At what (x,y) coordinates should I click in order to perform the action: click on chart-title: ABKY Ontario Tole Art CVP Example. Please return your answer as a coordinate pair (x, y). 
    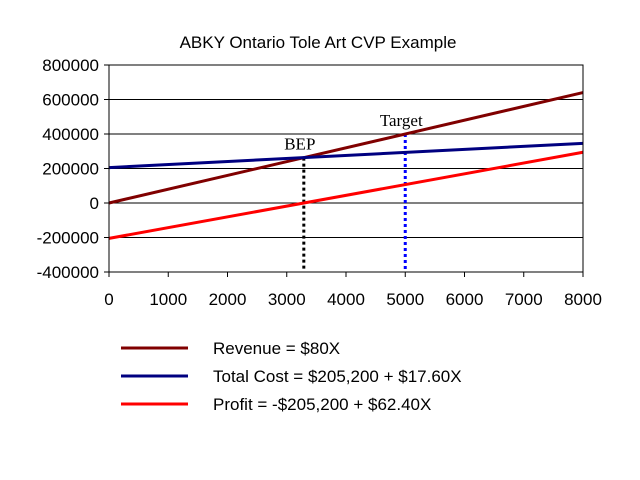
    Looking at the image, I should click on (318, 42).